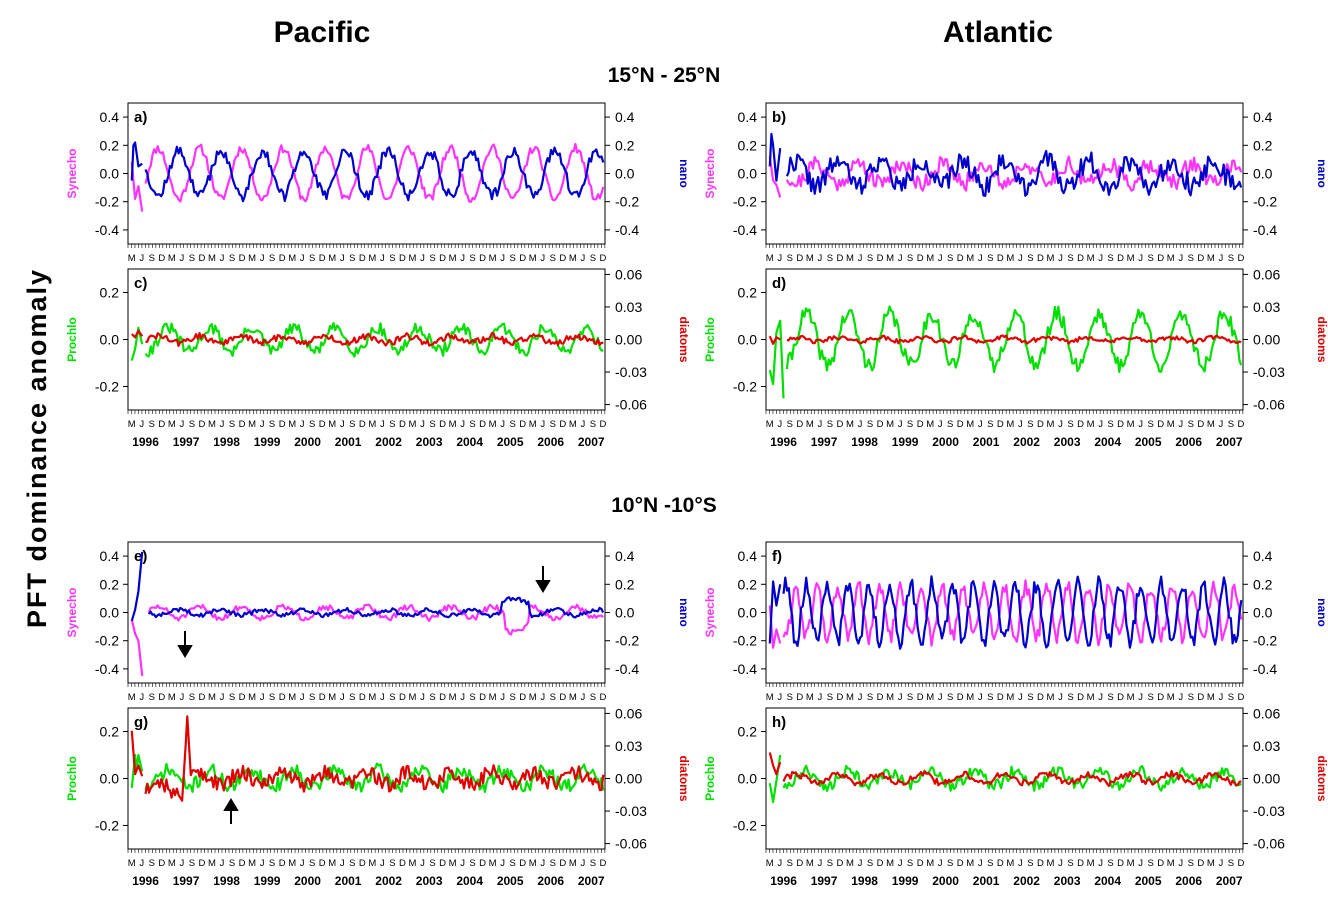 This screenshot has width=1328, height=897. I want to click on year-label: 2002, so click(388, 442).